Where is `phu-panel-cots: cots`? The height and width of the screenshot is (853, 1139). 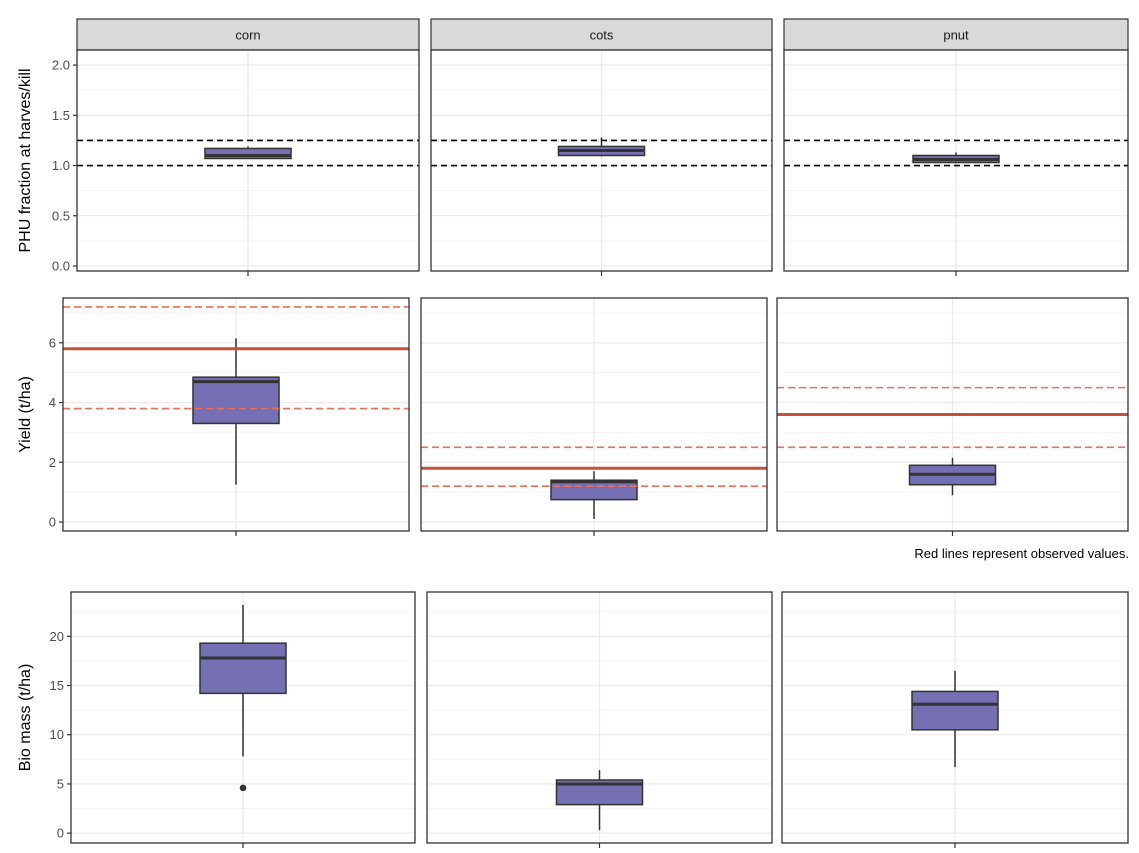
phu-panel-cots: cots is located at coordinates (601, 147).